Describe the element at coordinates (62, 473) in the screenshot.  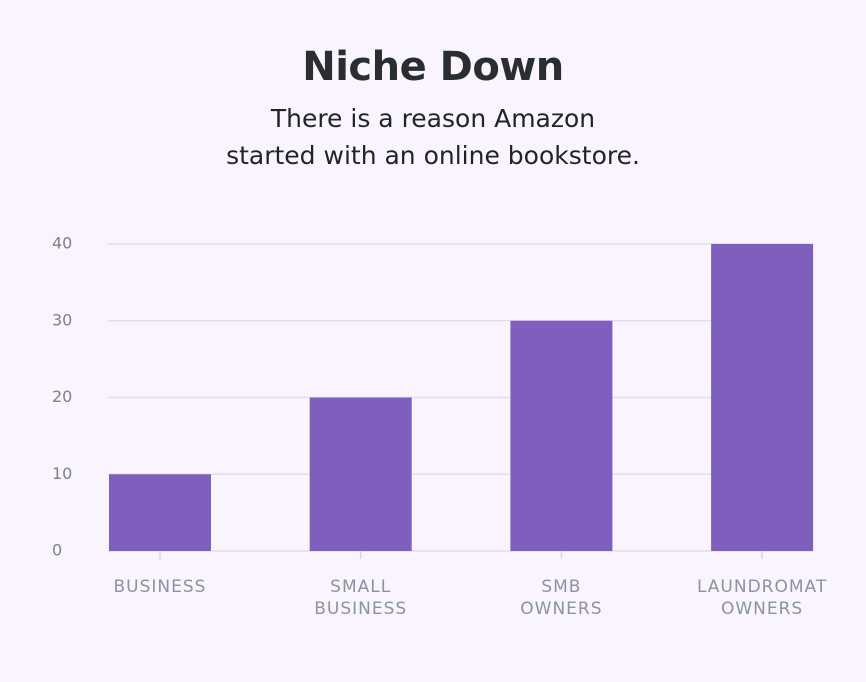
I see `y-tick-label: 10` at that location.